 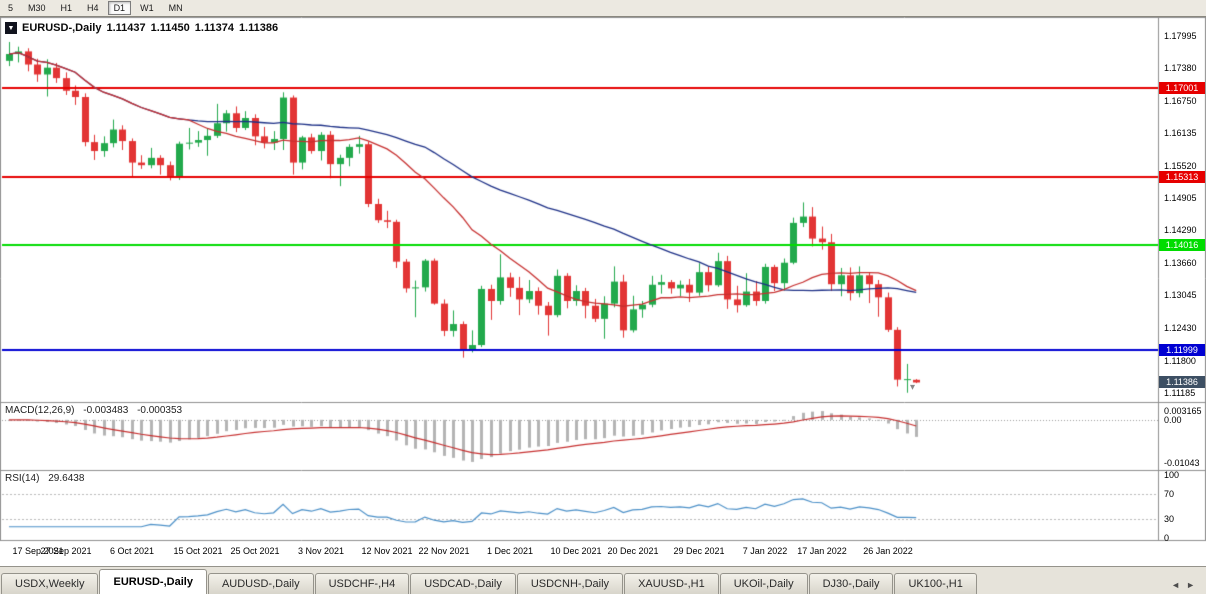 What do you see at coordinates (50, 583) in the screenshot?
I see `chart-tab-usdx-weekly: USDX,Weekly` at bounding box center [50, 583].